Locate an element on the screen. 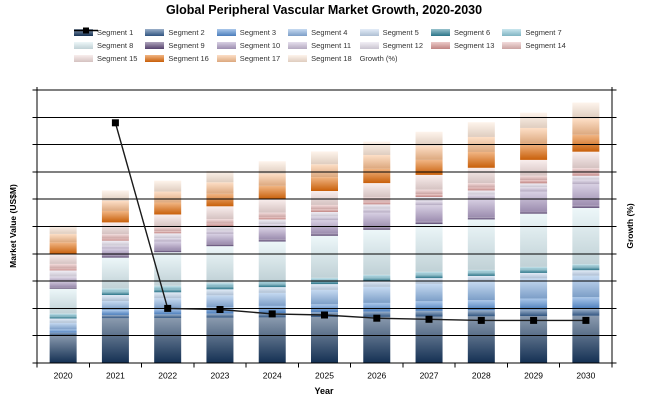 Image resolution: width=645 pixels, height=402 pixels. legend-item: Segment 18 is located at coordinates (323, 58).